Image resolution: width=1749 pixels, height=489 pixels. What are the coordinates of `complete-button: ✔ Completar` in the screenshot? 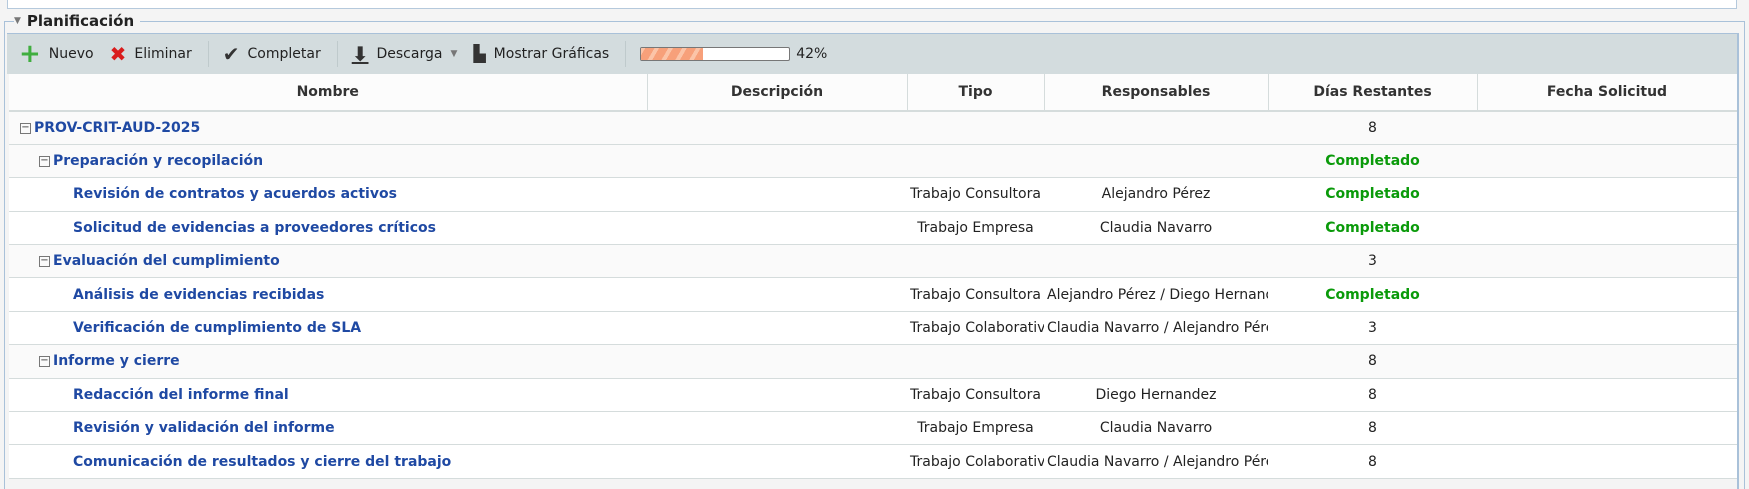 It's located at (272, 54).